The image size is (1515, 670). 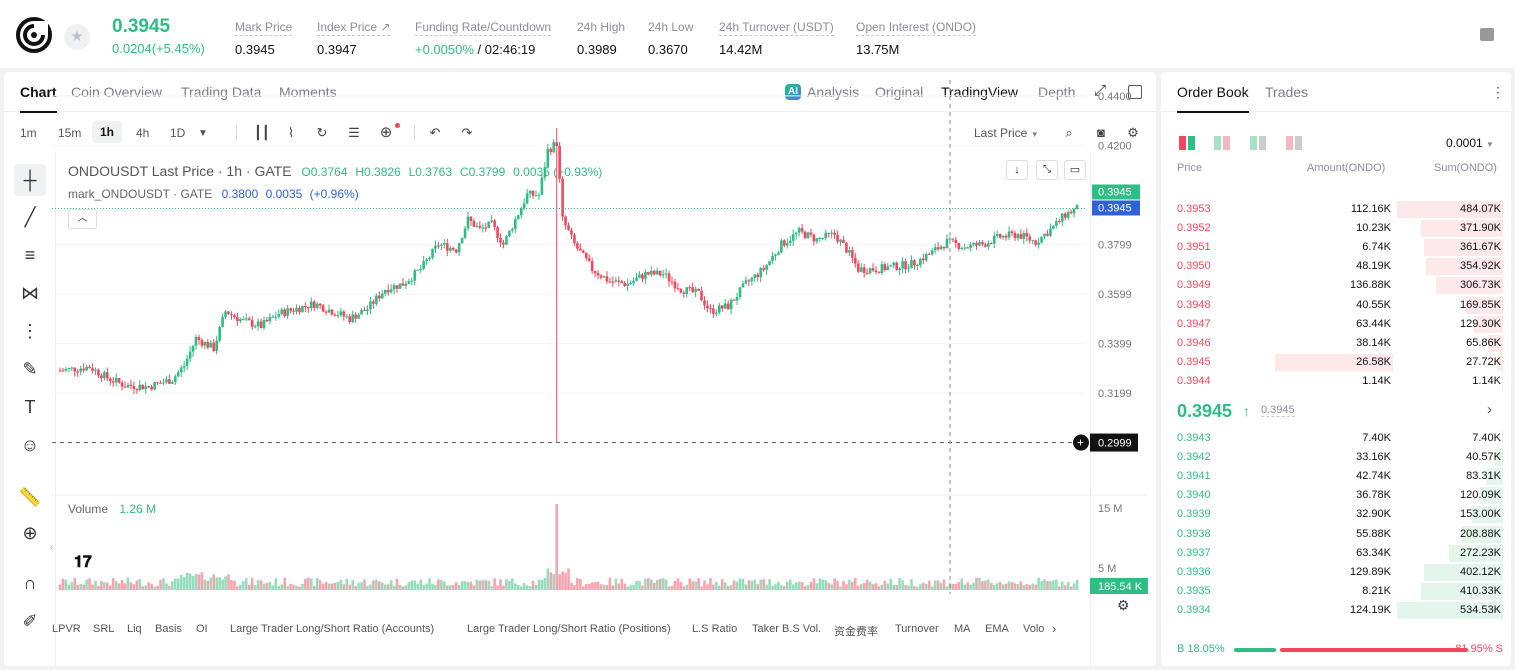 What do you see at coordinates (1336, 514) in the screenshot?
I see `bid-row: 0.3939 32.90K 153.00K` at bounding box center [1336, 514].